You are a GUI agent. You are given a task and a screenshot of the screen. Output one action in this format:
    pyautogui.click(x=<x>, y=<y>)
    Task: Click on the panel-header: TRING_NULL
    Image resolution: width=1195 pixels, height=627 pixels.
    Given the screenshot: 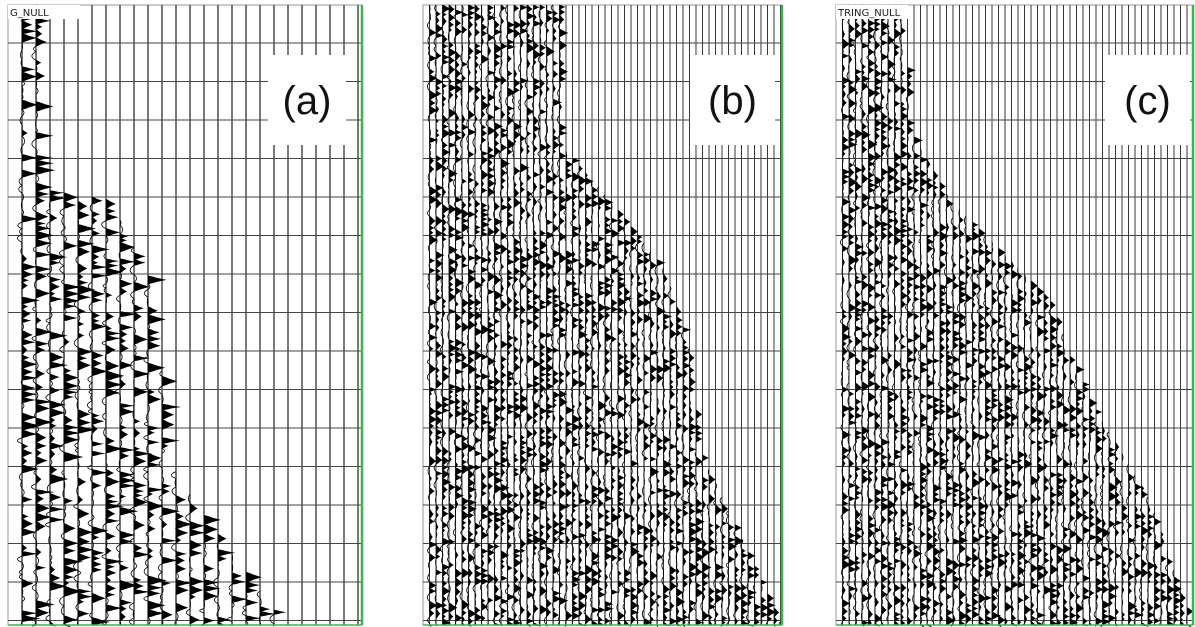 What is the action you would take?
    pyautogui.click(x=869, y=13)
    